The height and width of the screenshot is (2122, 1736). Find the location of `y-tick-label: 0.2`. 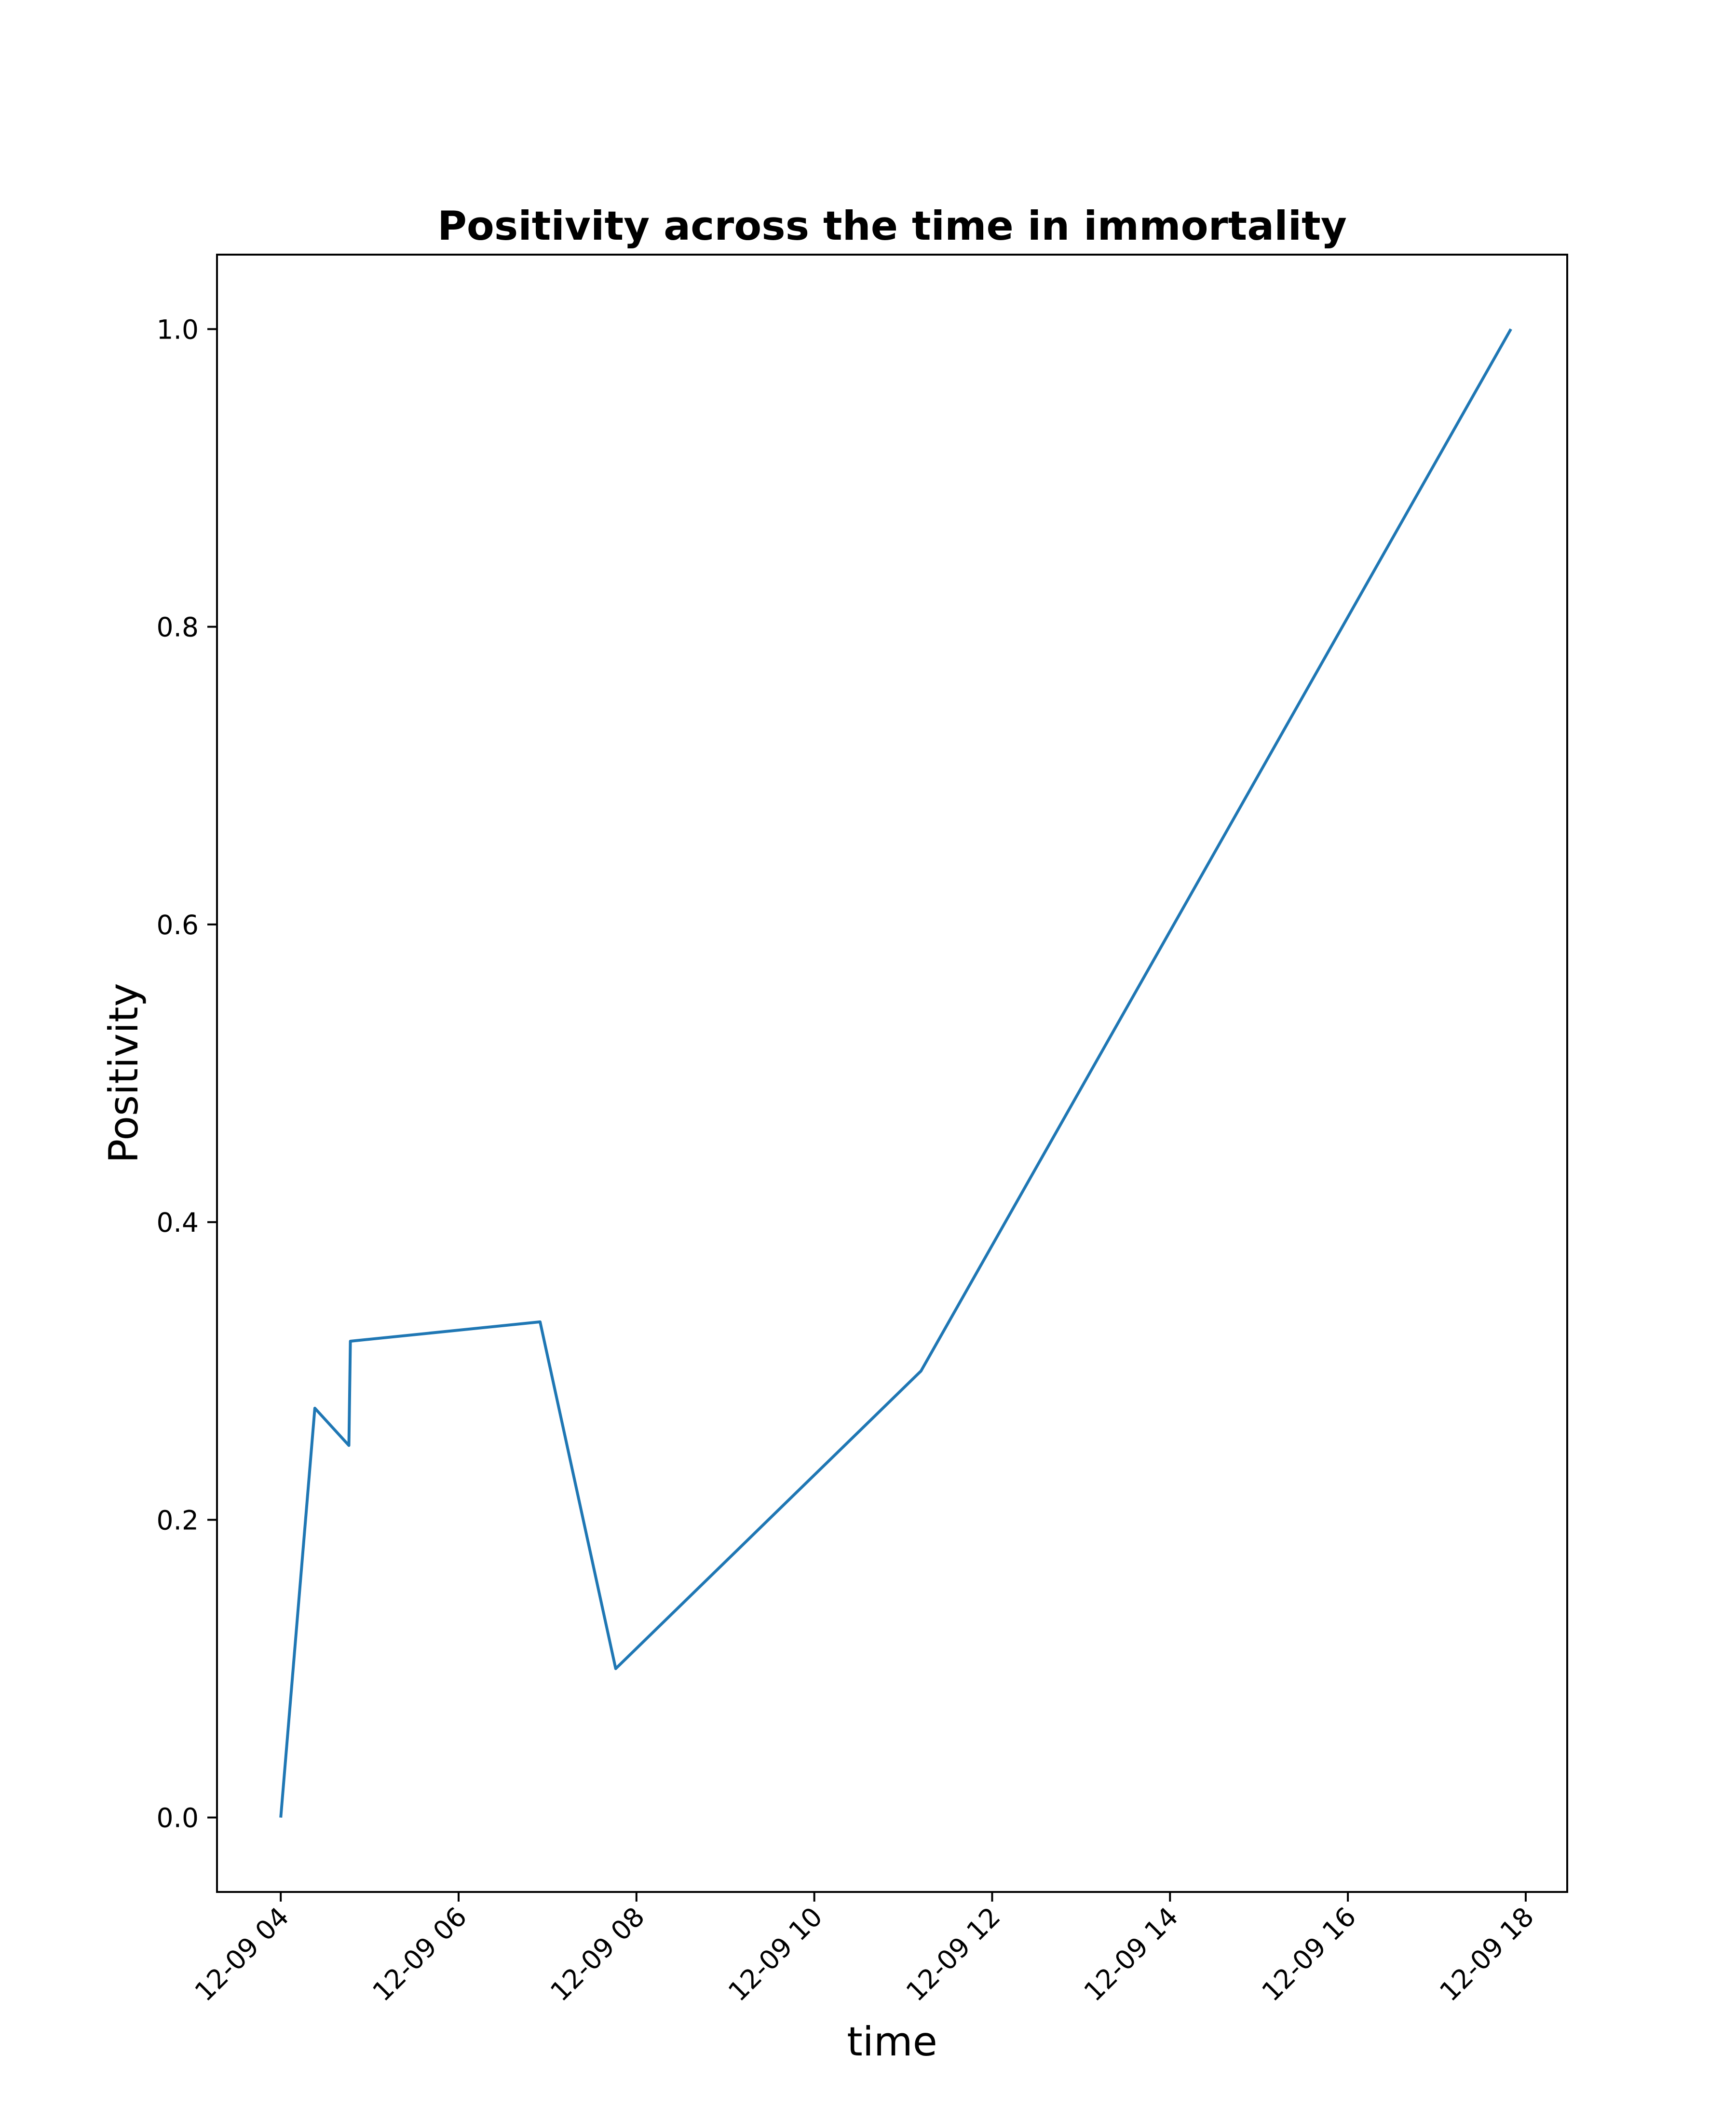

y-tick-label: 0.2 is located at coordinates (178, 1521).